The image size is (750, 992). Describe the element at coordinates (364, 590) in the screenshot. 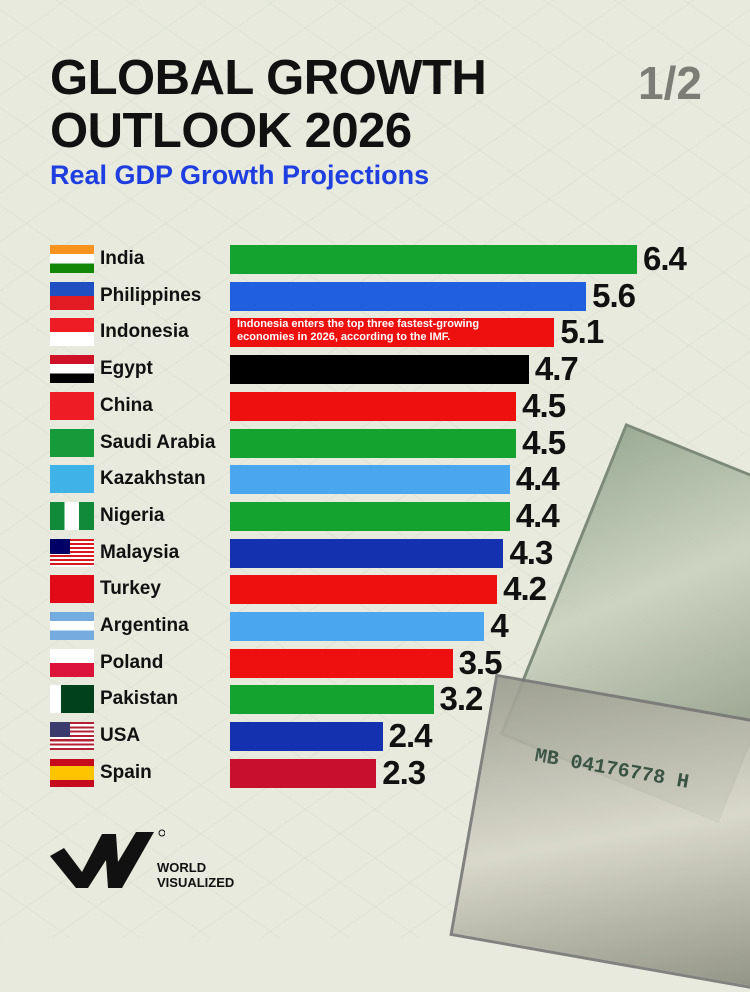

I see `bar-turkey` at that location.